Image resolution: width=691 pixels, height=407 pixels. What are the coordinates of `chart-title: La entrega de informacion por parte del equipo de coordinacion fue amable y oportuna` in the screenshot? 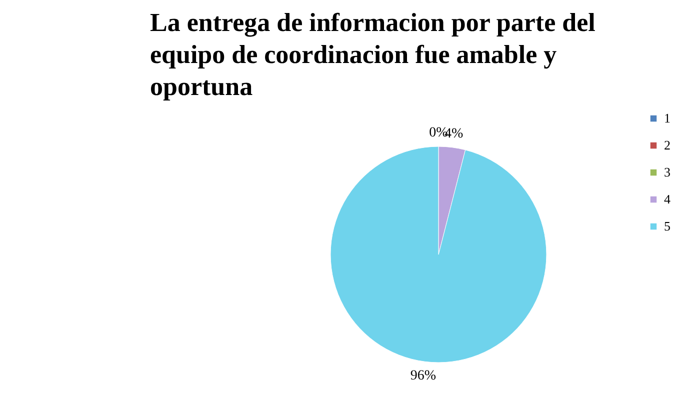 It's located at (373, 54).